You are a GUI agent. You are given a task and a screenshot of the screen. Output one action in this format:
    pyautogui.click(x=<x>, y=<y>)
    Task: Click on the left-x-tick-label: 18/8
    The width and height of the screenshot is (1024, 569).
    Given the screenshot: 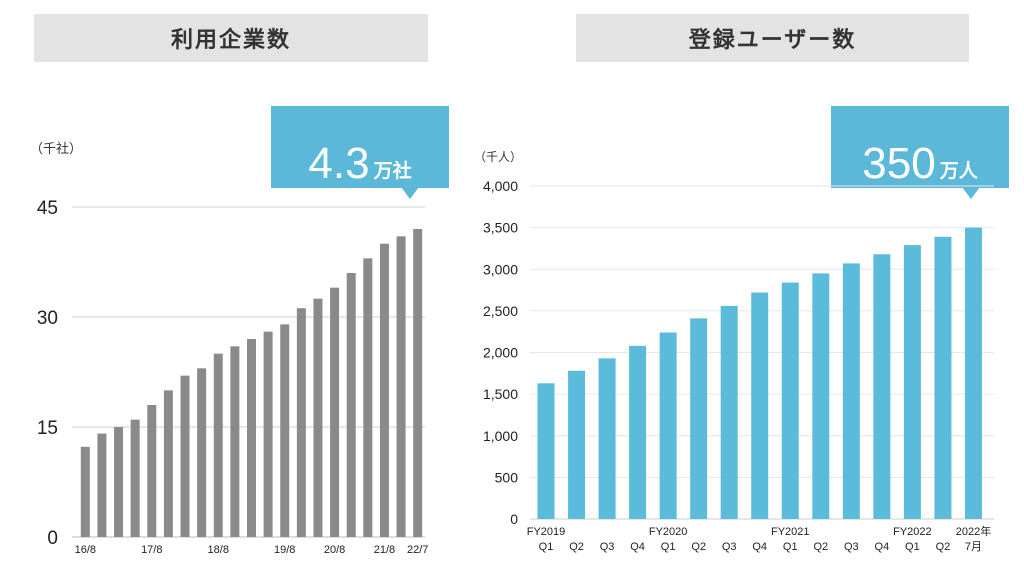 What is the action you would take?
    pyautogui.click(x=218, y=550)
    